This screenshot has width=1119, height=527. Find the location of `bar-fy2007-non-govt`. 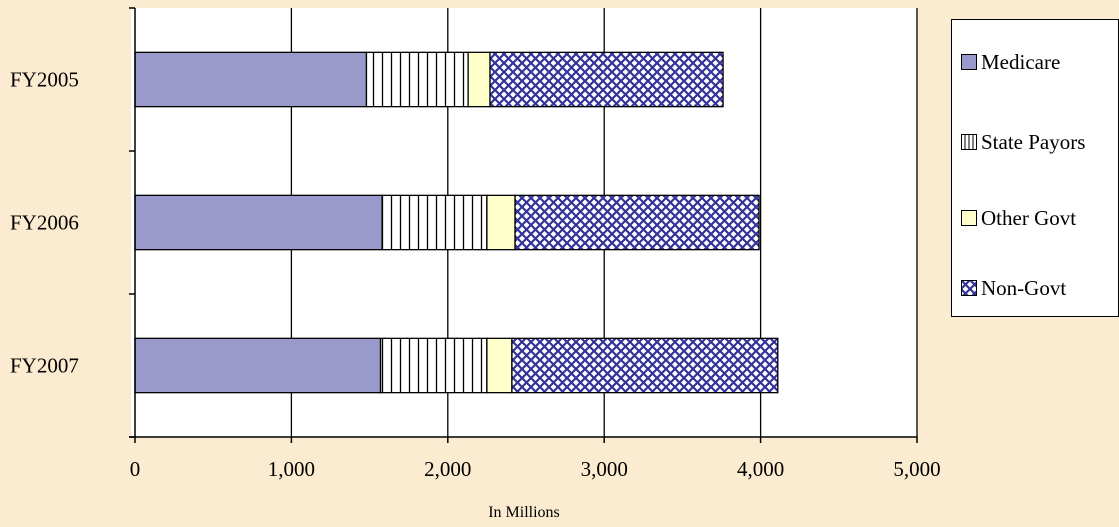

bar-fy2007-non-govt is located at coordinates (645, 365).